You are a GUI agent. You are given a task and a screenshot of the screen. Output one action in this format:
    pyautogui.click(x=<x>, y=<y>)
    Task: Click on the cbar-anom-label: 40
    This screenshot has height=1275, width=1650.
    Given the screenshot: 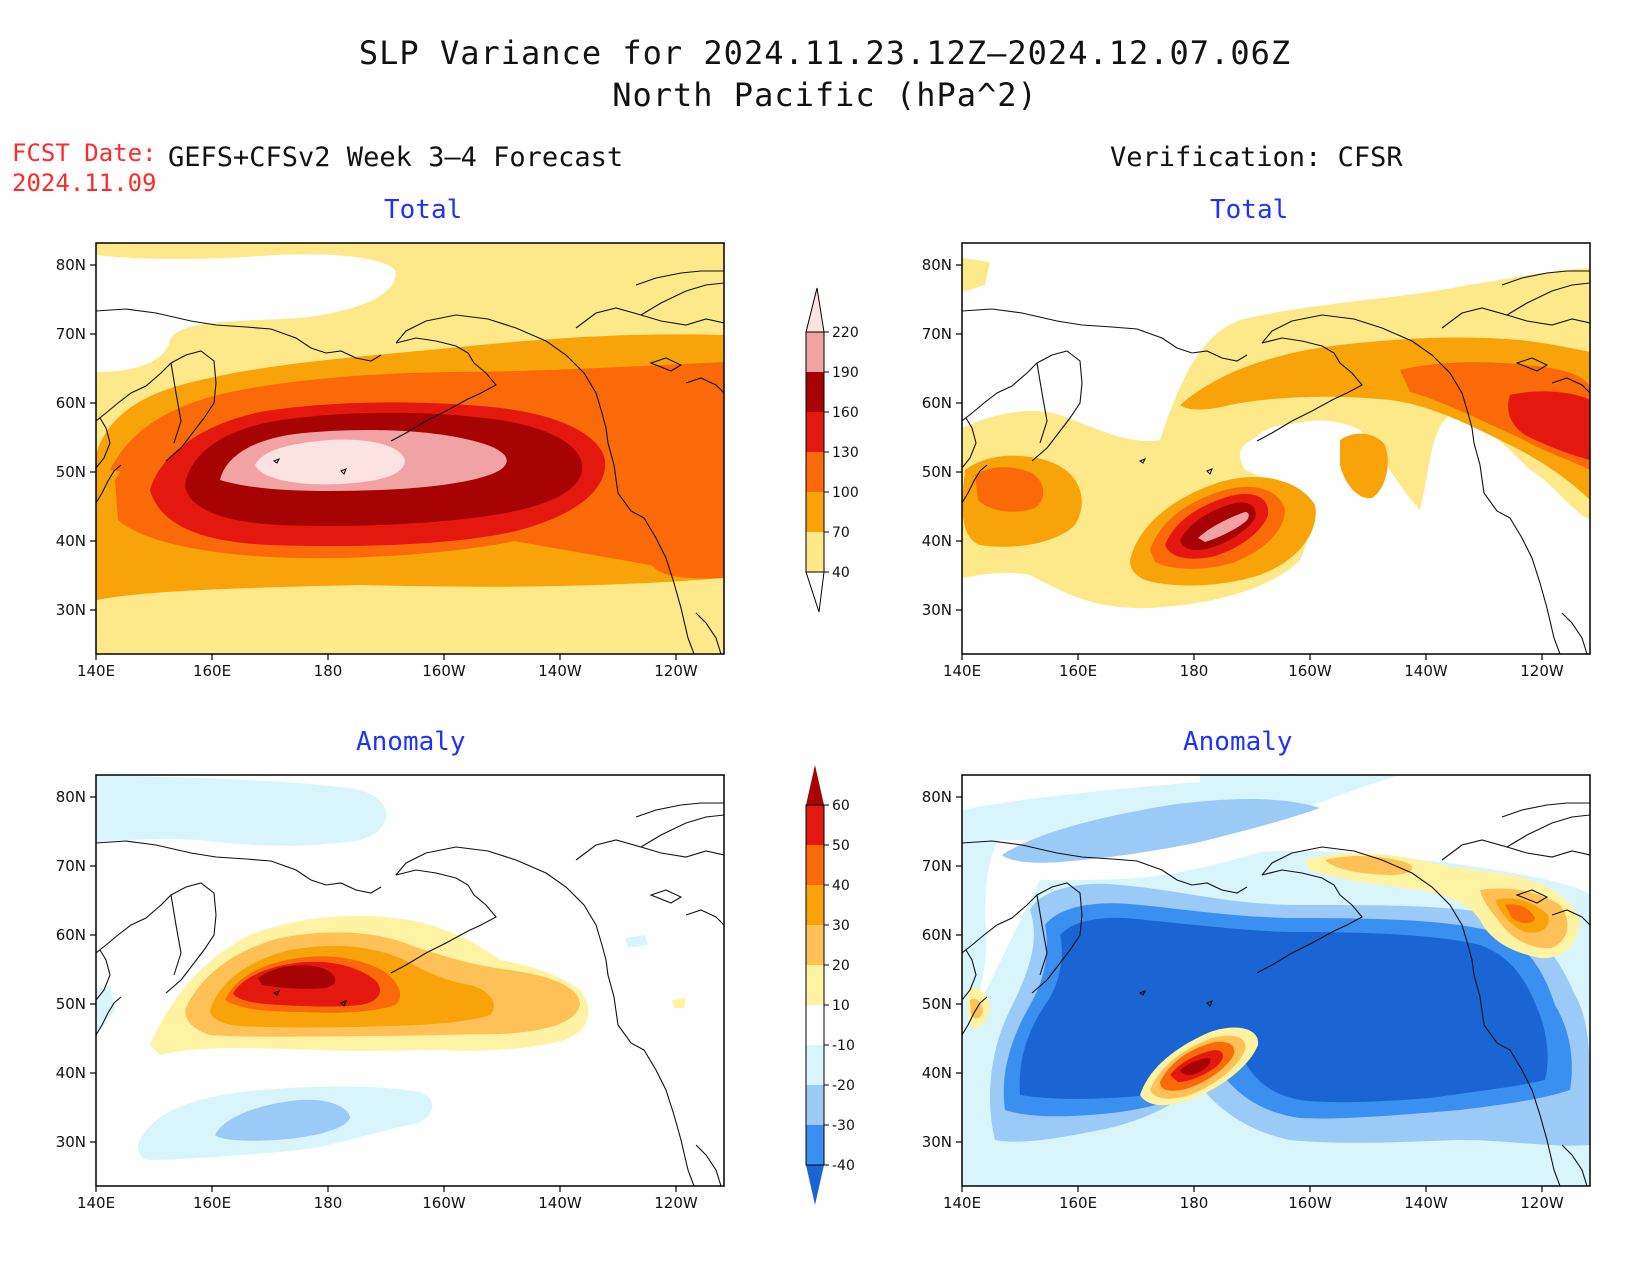 What is the action you would take?
    pyautogui.click(x=841, y=886)
    